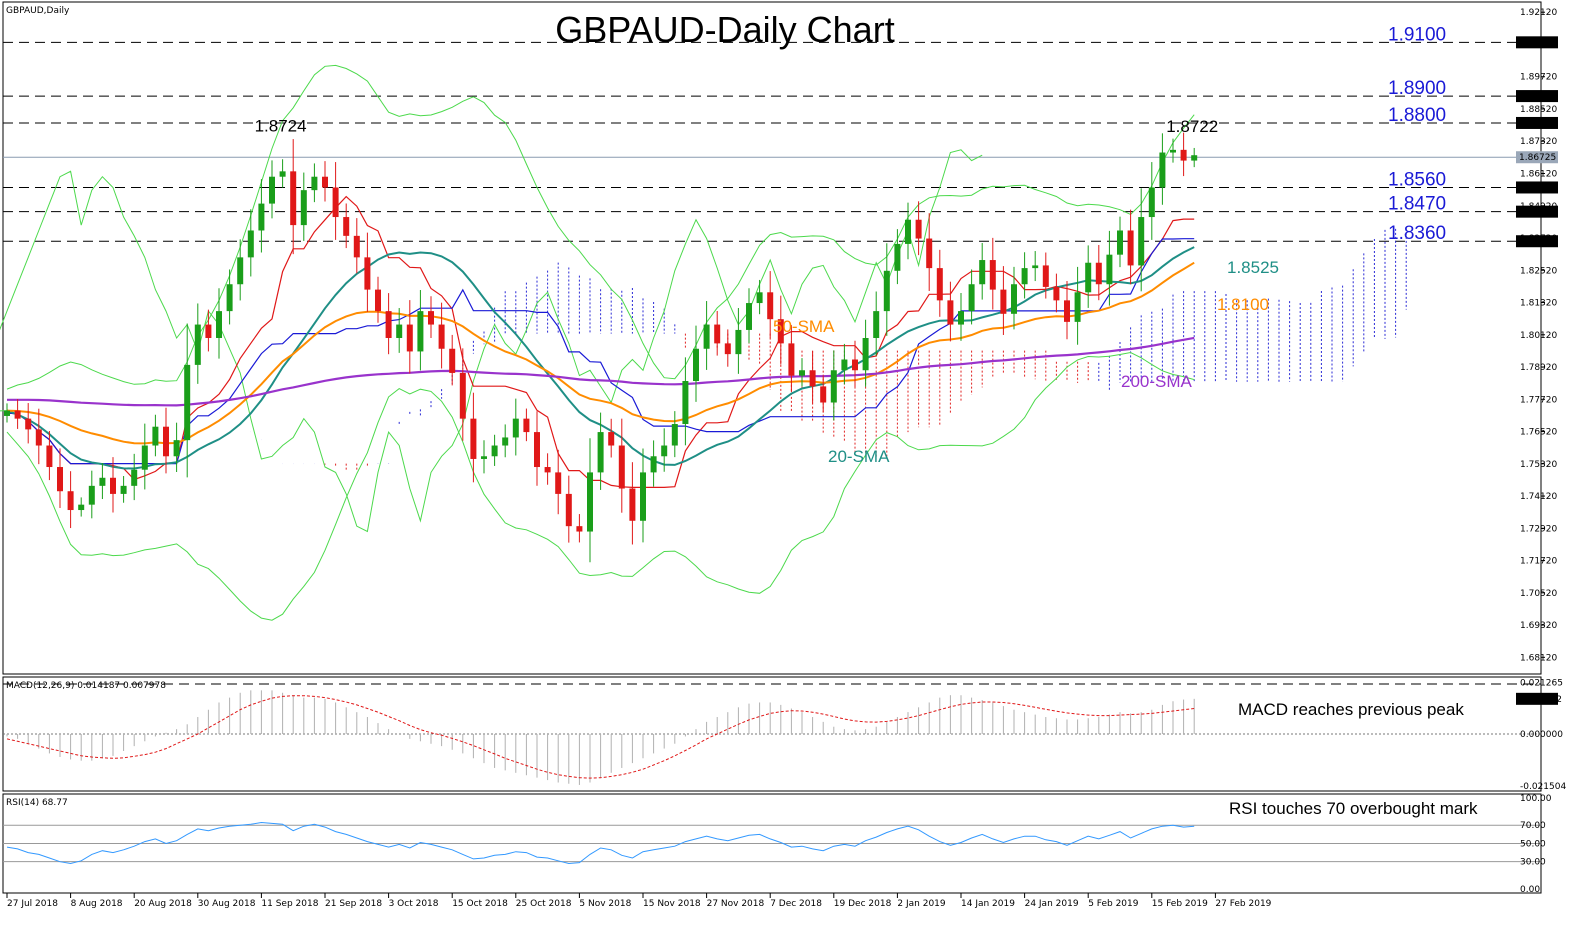 Image resolution: width=1593 pixels, height=928 pixels. Describe the element at coordinates (163, 904) in the screenshot. I see `date-tick-label: 20 Aug 2018` at that location.